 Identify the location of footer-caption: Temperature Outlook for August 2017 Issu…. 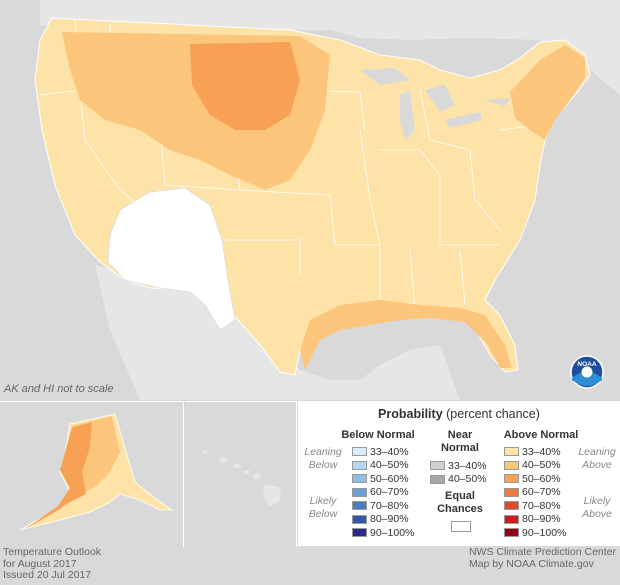
(52, 564).